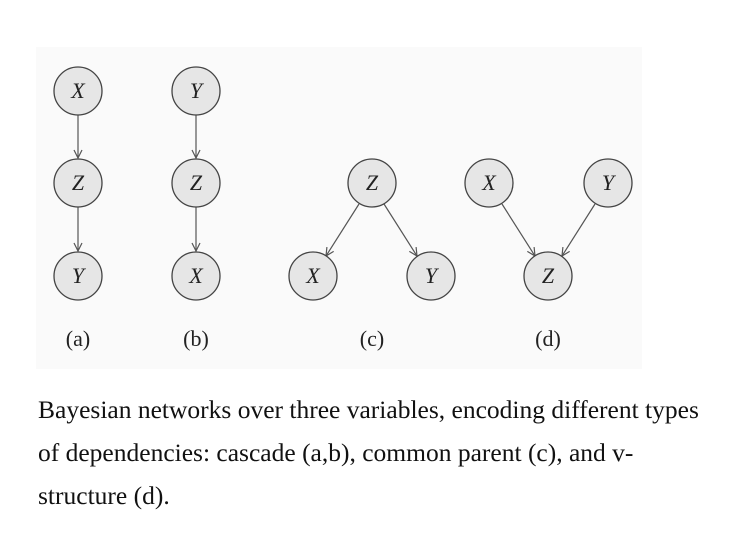 The image size is (734, 546). Describe the element at coordinates (372, 254) in the screenshot. I see `subfigure-c: Z X Y (c)` at that location.